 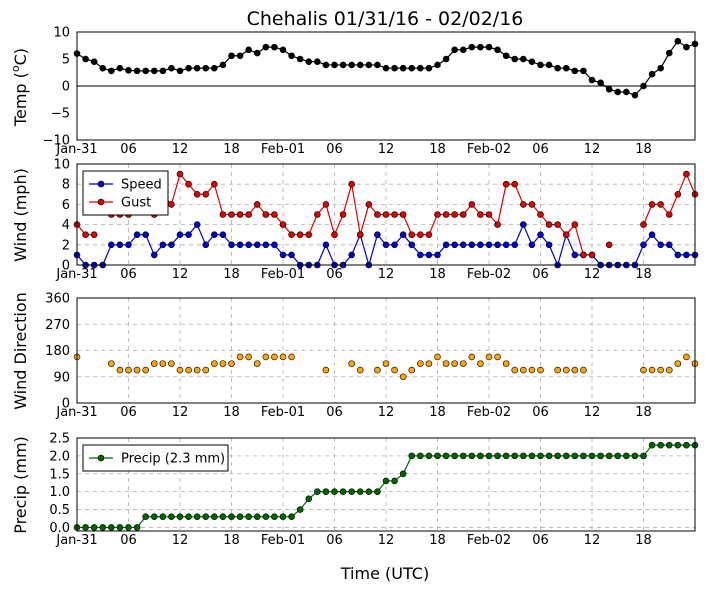 I want to click on precip-xtick-label: Feb-02, so click(x=489, y=540).